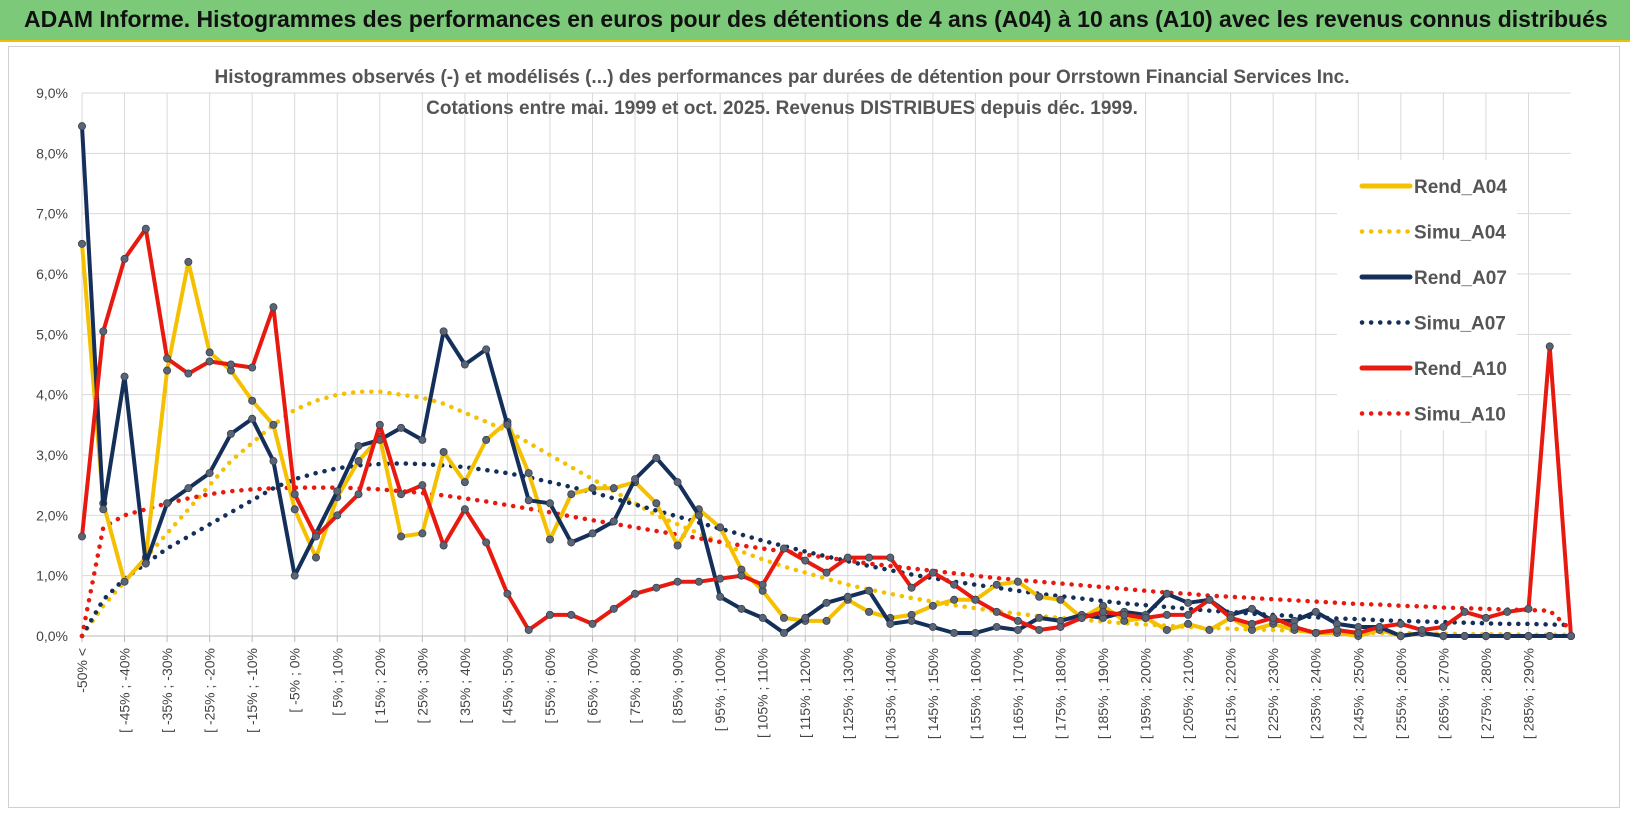 The width and height of the screenshot is (1630, 815). What do you see at coordinates (1460, 187) in the screenshot?
I see `legend-label: Rend_A04` at bounding box center [1460, 187].